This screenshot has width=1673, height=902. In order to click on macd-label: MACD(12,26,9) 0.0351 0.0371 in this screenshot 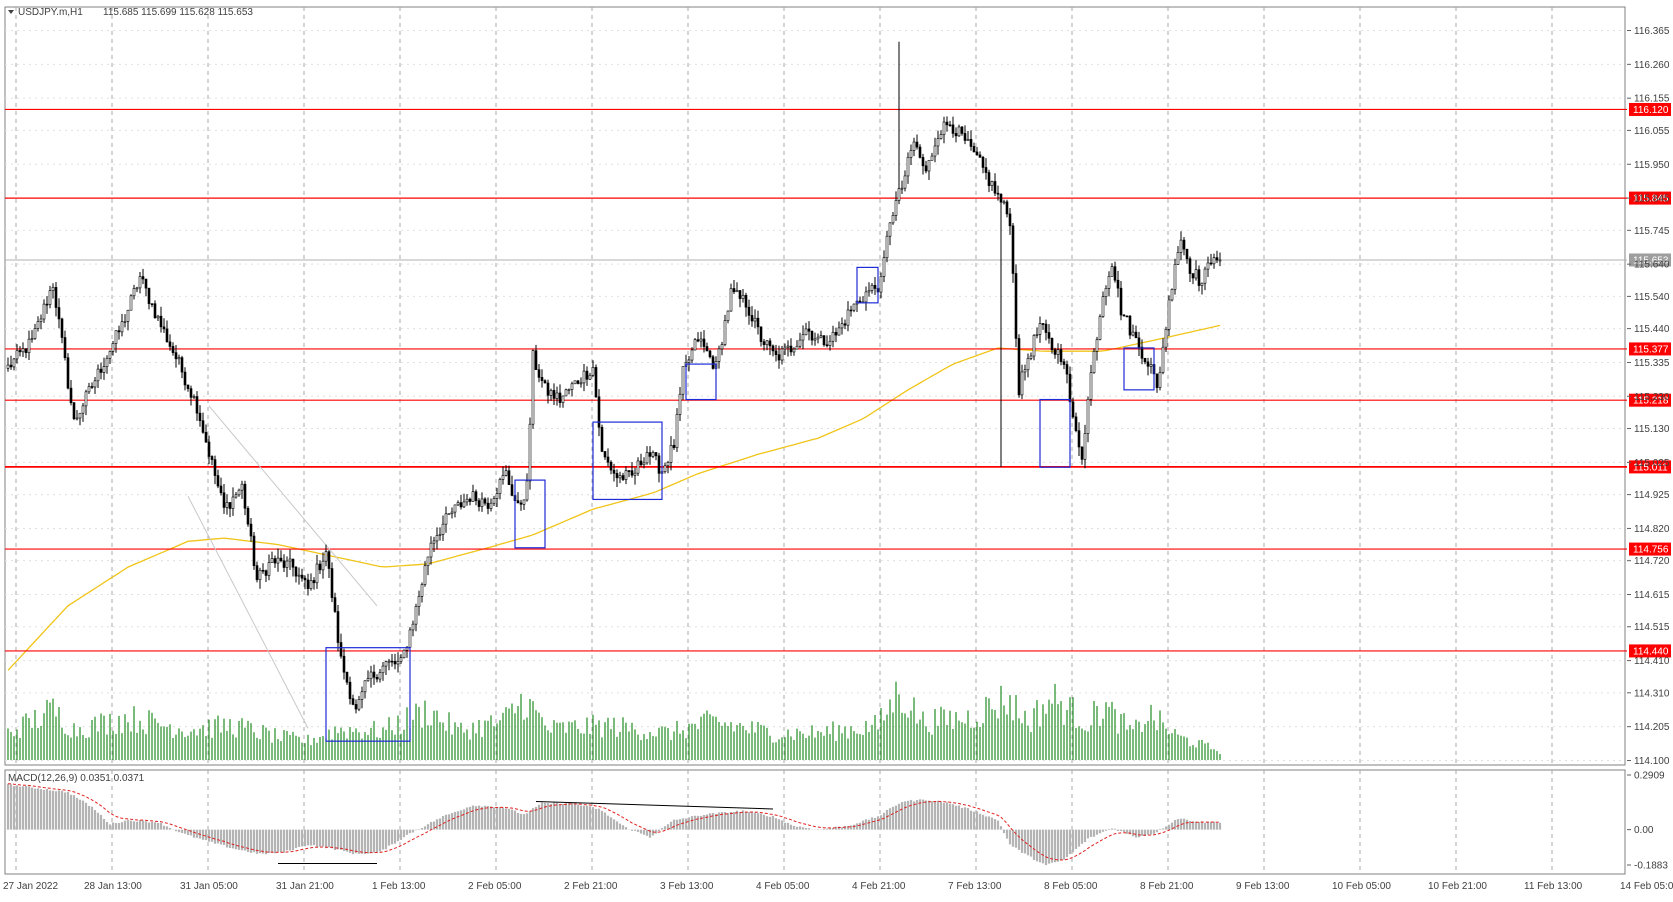, I will do `click(76, 778)`.